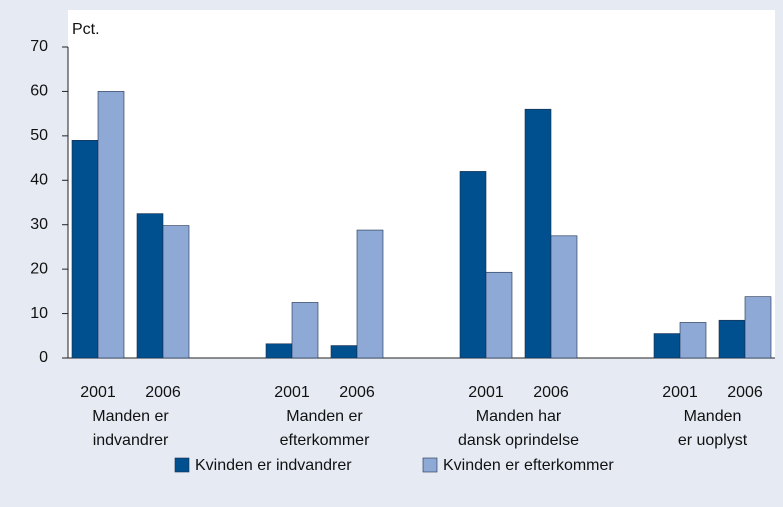 The height and width of the screenshot is (507, 783). I want to click on group-label: indvandrer, so click(131, 440).